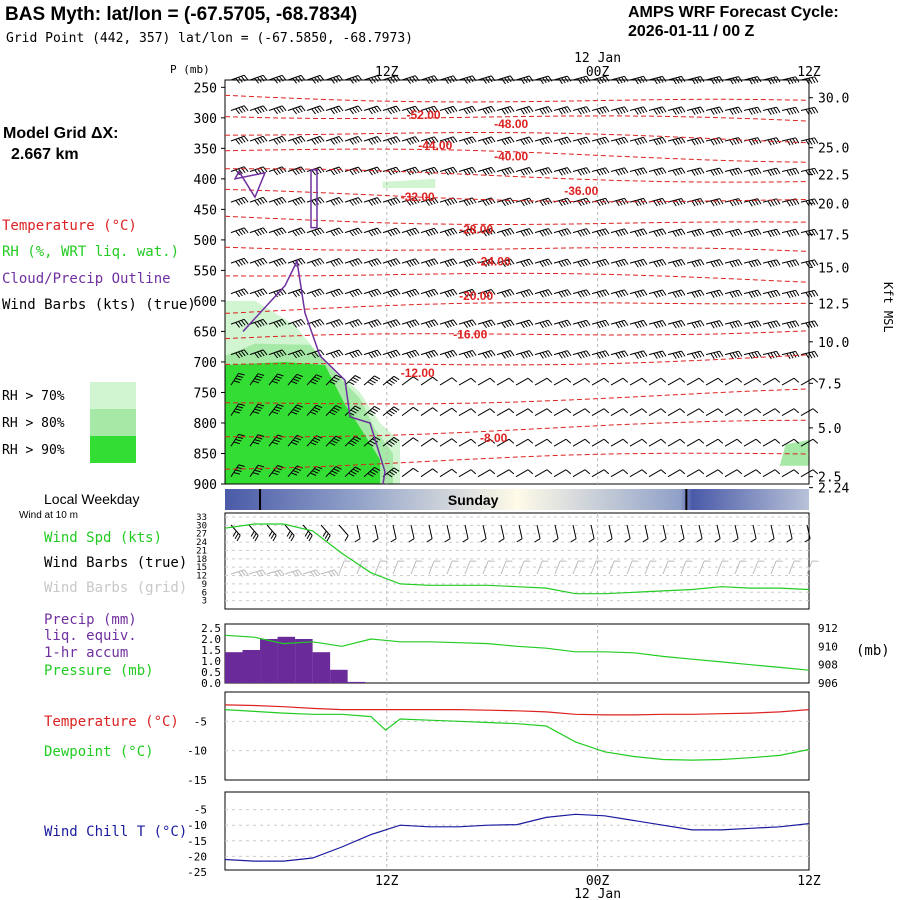 This screenshot has width=900, height=900. I want to click on wind-tick-label: 15, so click(201, 568).